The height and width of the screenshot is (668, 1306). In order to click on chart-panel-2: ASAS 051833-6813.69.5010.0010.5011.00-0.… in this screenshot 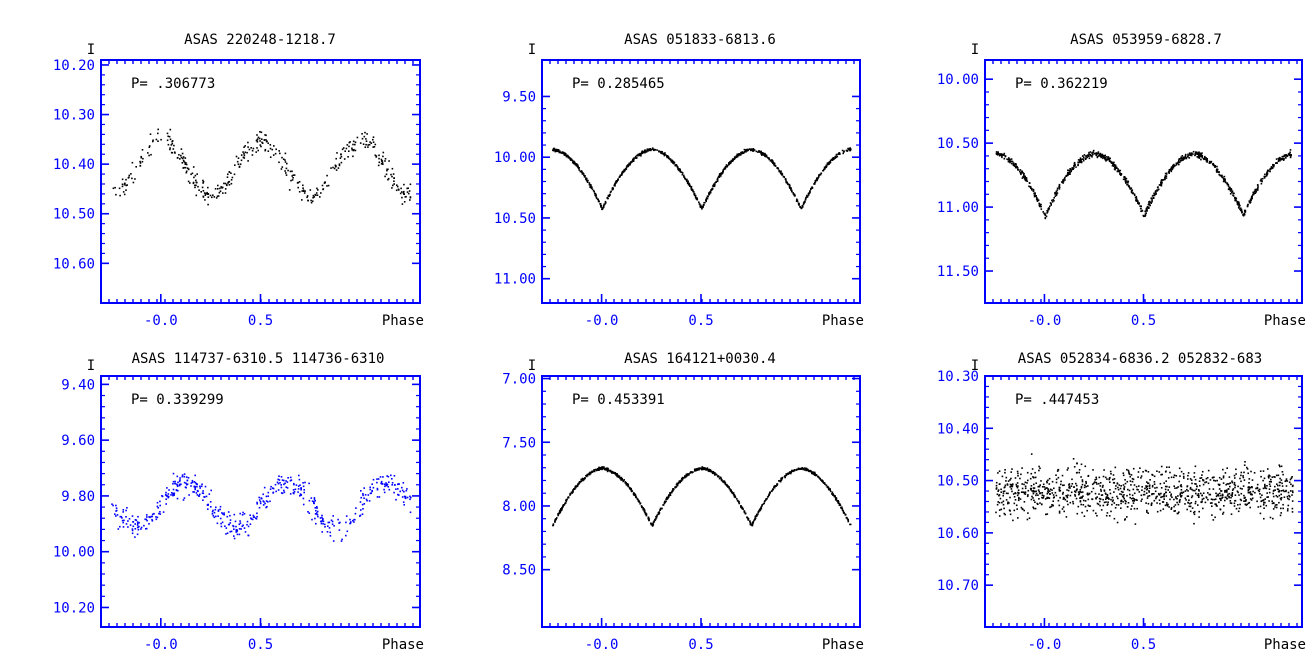, I will do `click(679, 180)`.